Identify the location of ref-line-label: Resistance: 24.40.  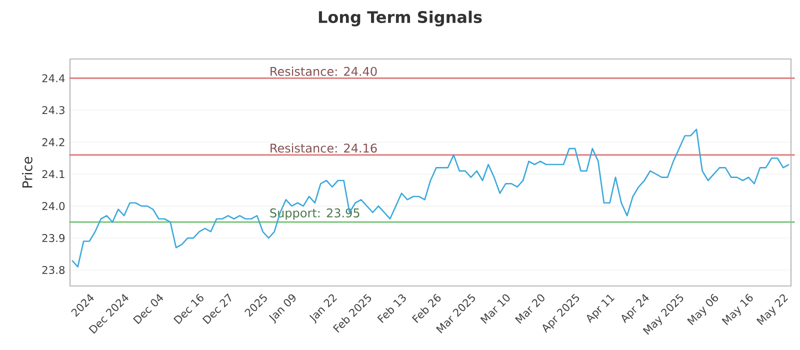
(323, 71).